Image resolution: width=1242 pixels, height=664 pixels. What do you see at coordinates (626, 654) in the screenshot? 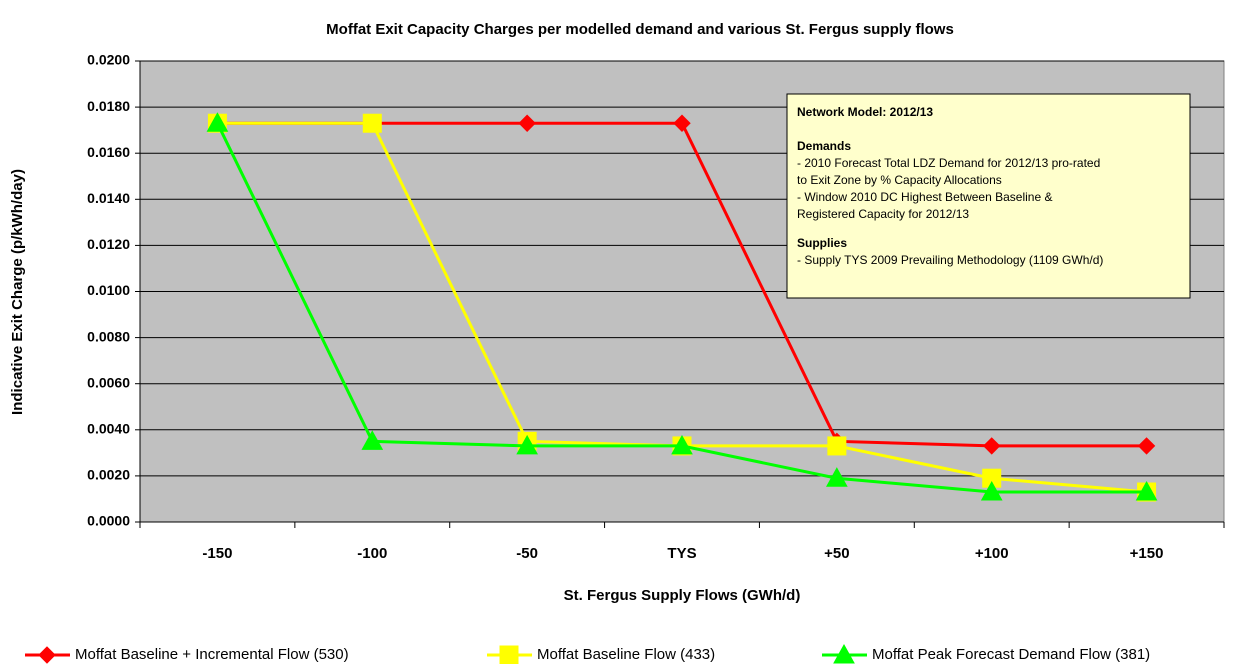
I see `legend-label: Moffat Baseline Flow (433)` at bounding box center [626, 654].